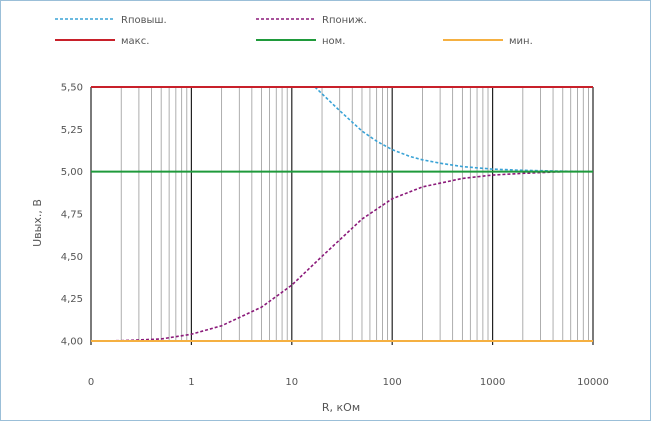 Image resolution: width=651 pixels, height=421 pixels. I want to click on legend-label: Rповыш., so click(144, 20).